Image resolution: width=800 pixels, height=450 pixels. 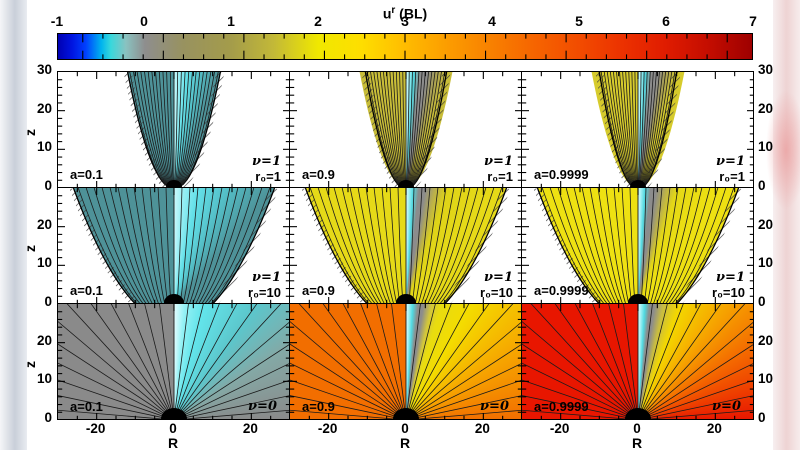 What do you see at coordinates (144, 21) in the screenshot?
I see `colorbar-tick-label: 0` at bounding box center [144, 21].